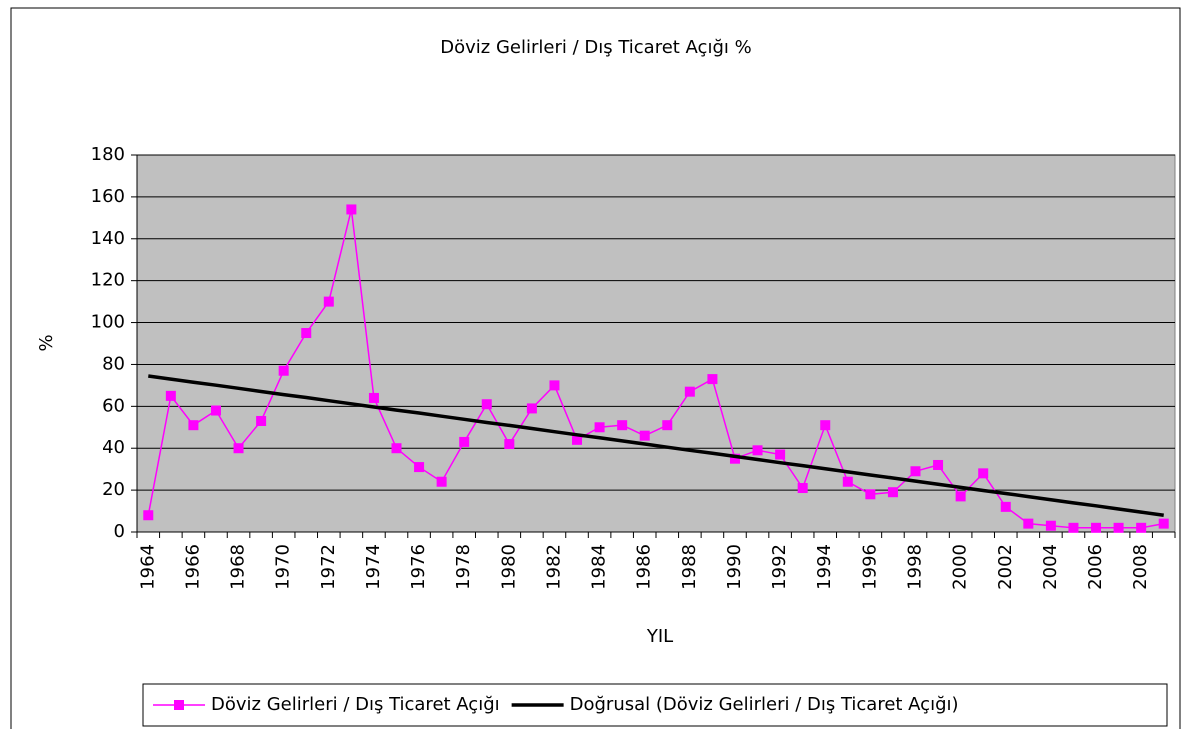 The width and height of the screenshot is (1192, 729). Describe the element at coordinates (355, 704) in the screenshot. I see `legend-label: Döviz Gelirleri / Dış Ticaret Açığı` at that location.